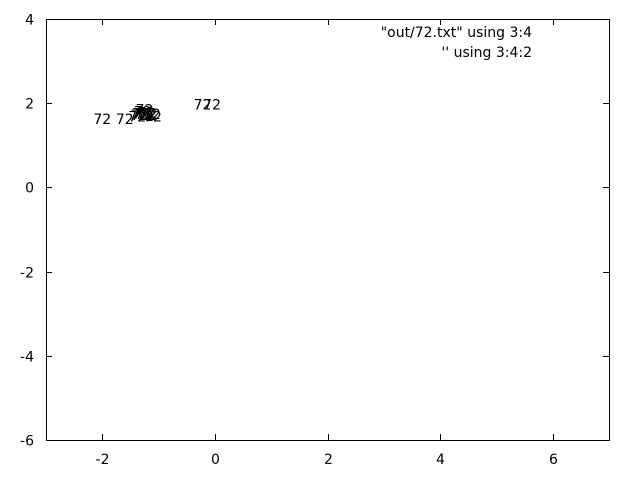 Image resolution: width=640 pixels, height=480 pixels. Describe the element at coordinates (27, 442) in the screenshot. I see `y-tick-label: -6` at that location.